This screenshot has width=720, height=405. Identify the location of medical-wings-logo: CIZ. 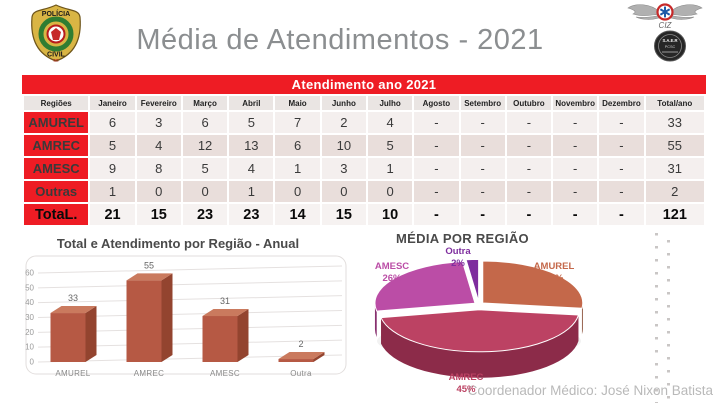
(665, 16).